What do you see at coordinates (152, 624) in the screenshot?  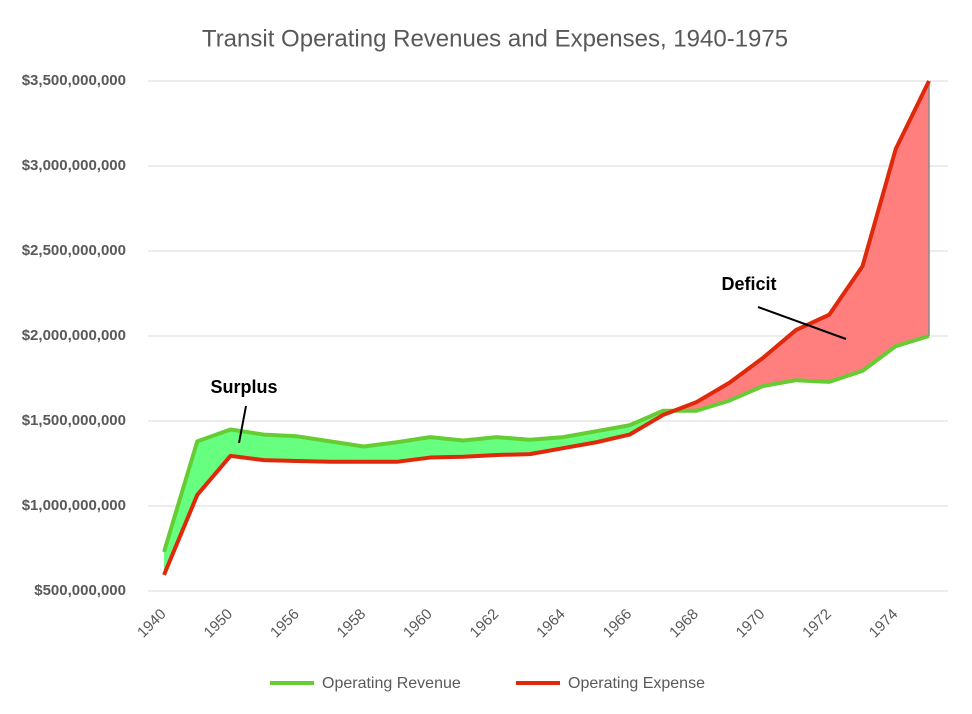 I see `x-tick-label: 1940` at bounding box center [152, 624].